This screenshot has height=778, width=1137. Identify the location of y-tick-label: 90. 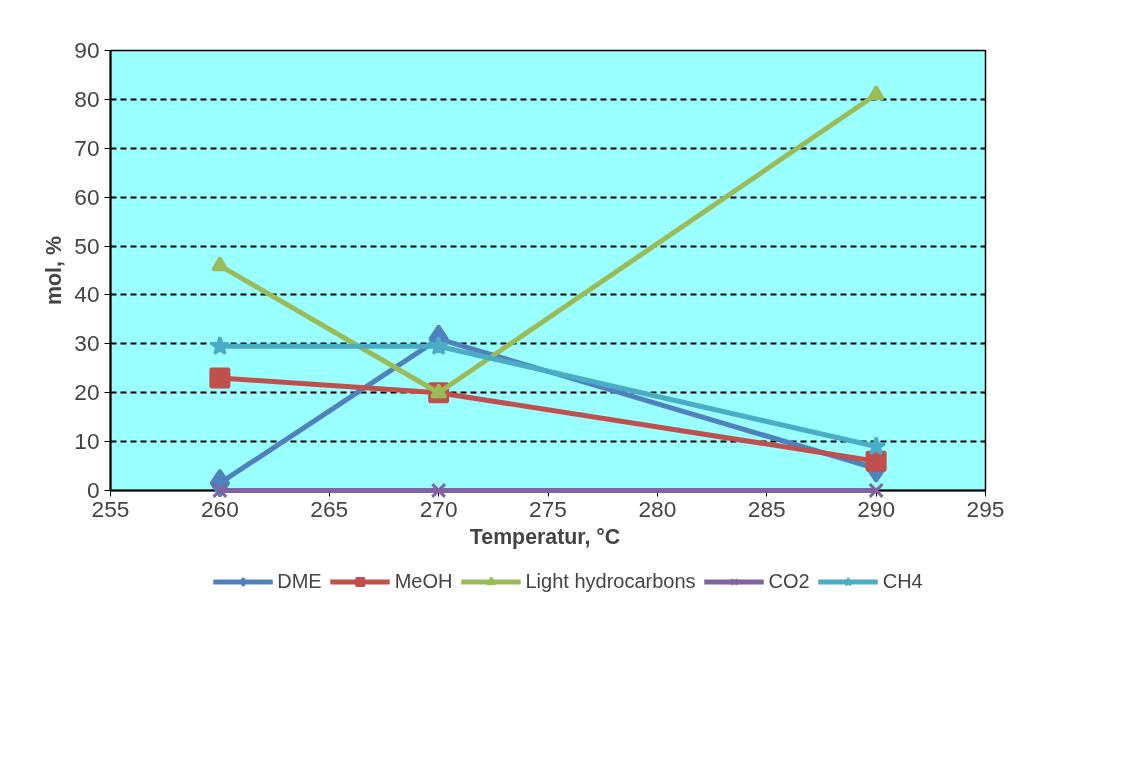
(87, 50).